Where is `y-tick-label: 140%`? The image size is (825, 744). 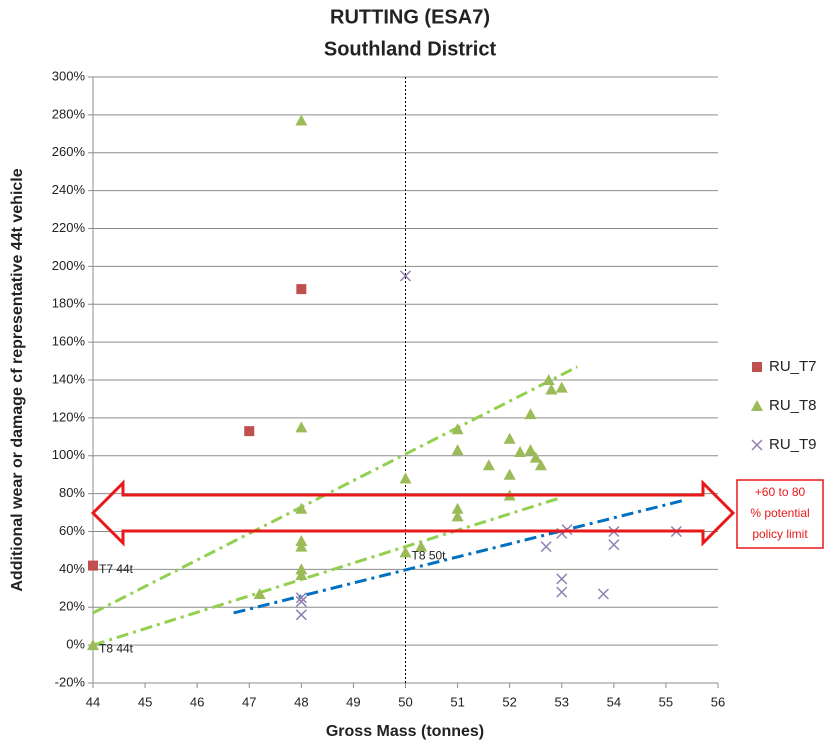 y-tick-label: 140% is located at coordinates (69, 378).